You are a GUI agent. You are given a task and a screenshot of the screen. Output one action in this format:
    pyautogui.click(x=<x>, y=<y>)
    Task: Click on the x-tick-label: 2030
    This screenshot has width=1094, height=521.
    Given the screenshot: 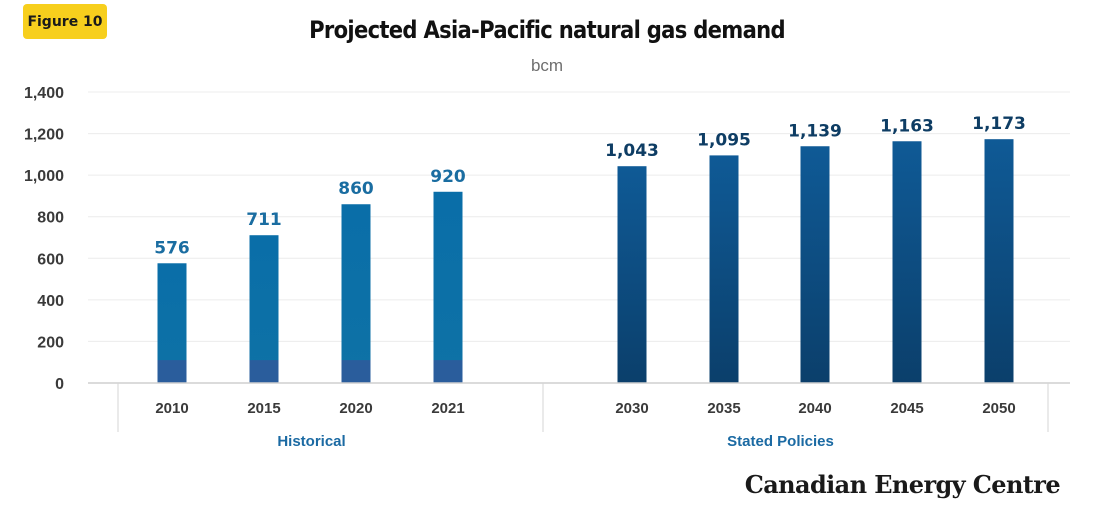 What is the action you would take?
    pyautogui.click(x=631, y=408)
    